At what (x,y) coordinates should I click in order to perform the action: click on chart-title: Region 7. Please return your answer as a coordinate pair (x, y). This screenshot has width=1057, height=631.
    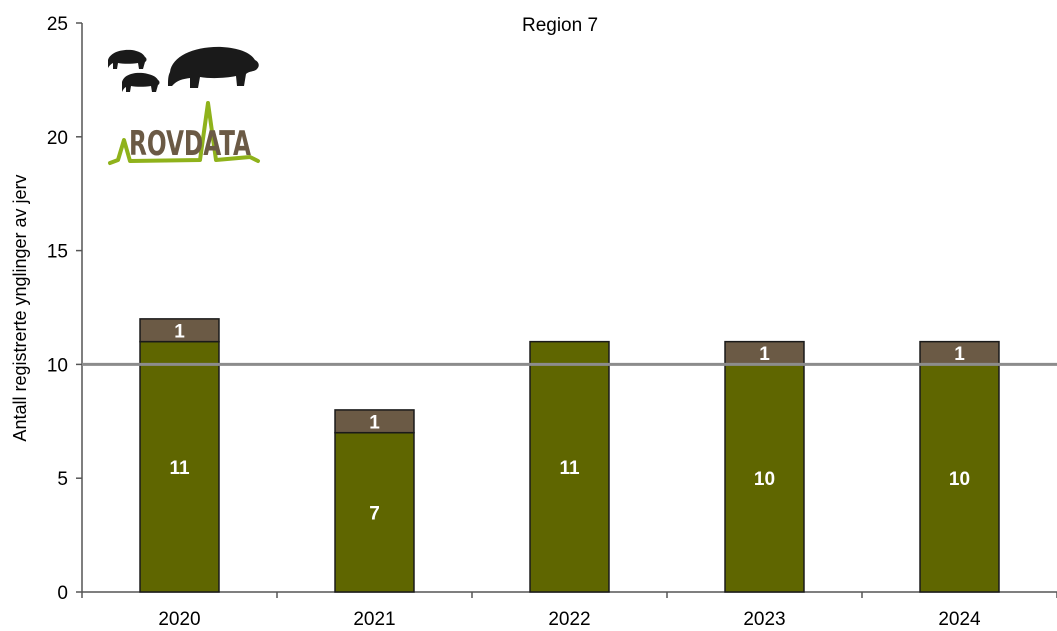
    Looking at the image, I should click on (560, 25).